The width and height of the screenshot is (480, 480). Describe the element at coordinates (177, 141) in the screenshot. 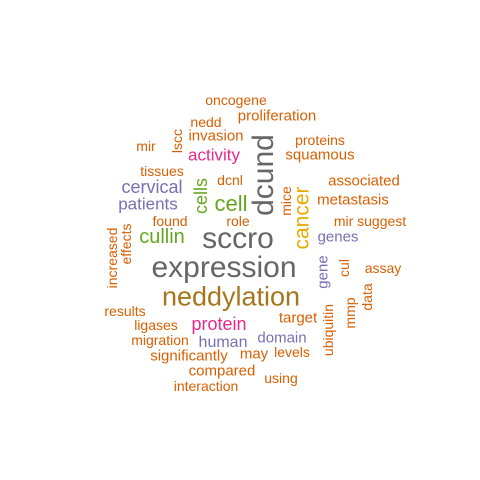

I see `word: lscc` at that location.